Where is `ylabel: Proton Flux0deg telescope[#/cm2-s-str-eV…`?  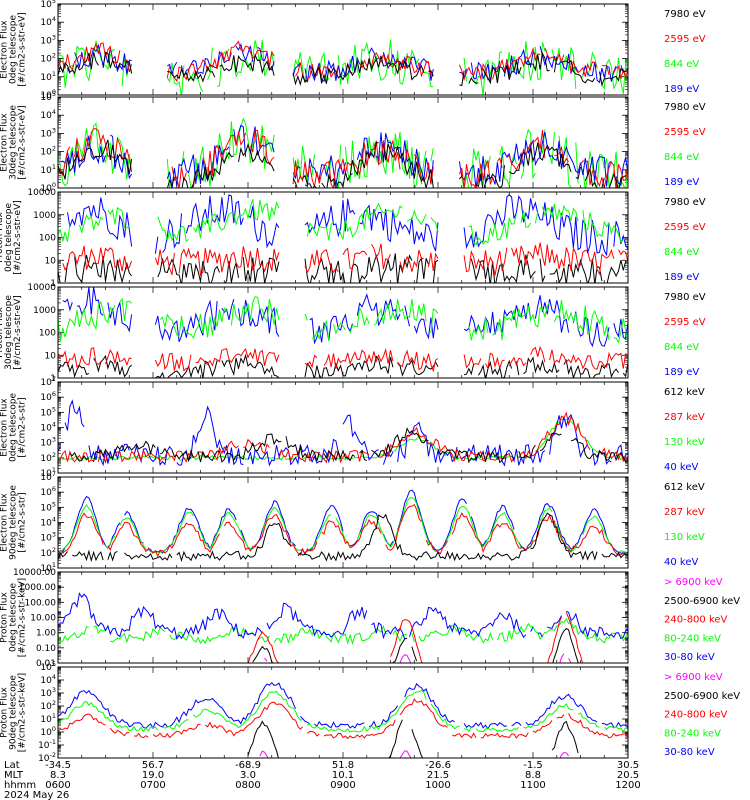 ylabel: Proton Flux0deg telescope[#/cm2-s-str-eV… is located at coordinates (11, 237).